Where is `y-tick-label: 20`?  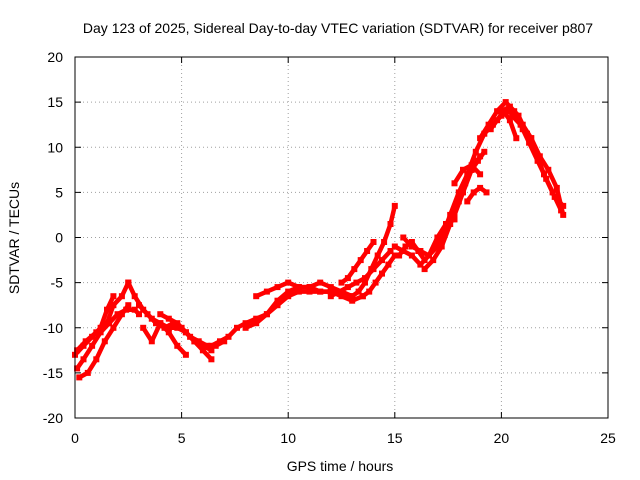 y-tick-label: 20 is located at coordinates (55, 57).